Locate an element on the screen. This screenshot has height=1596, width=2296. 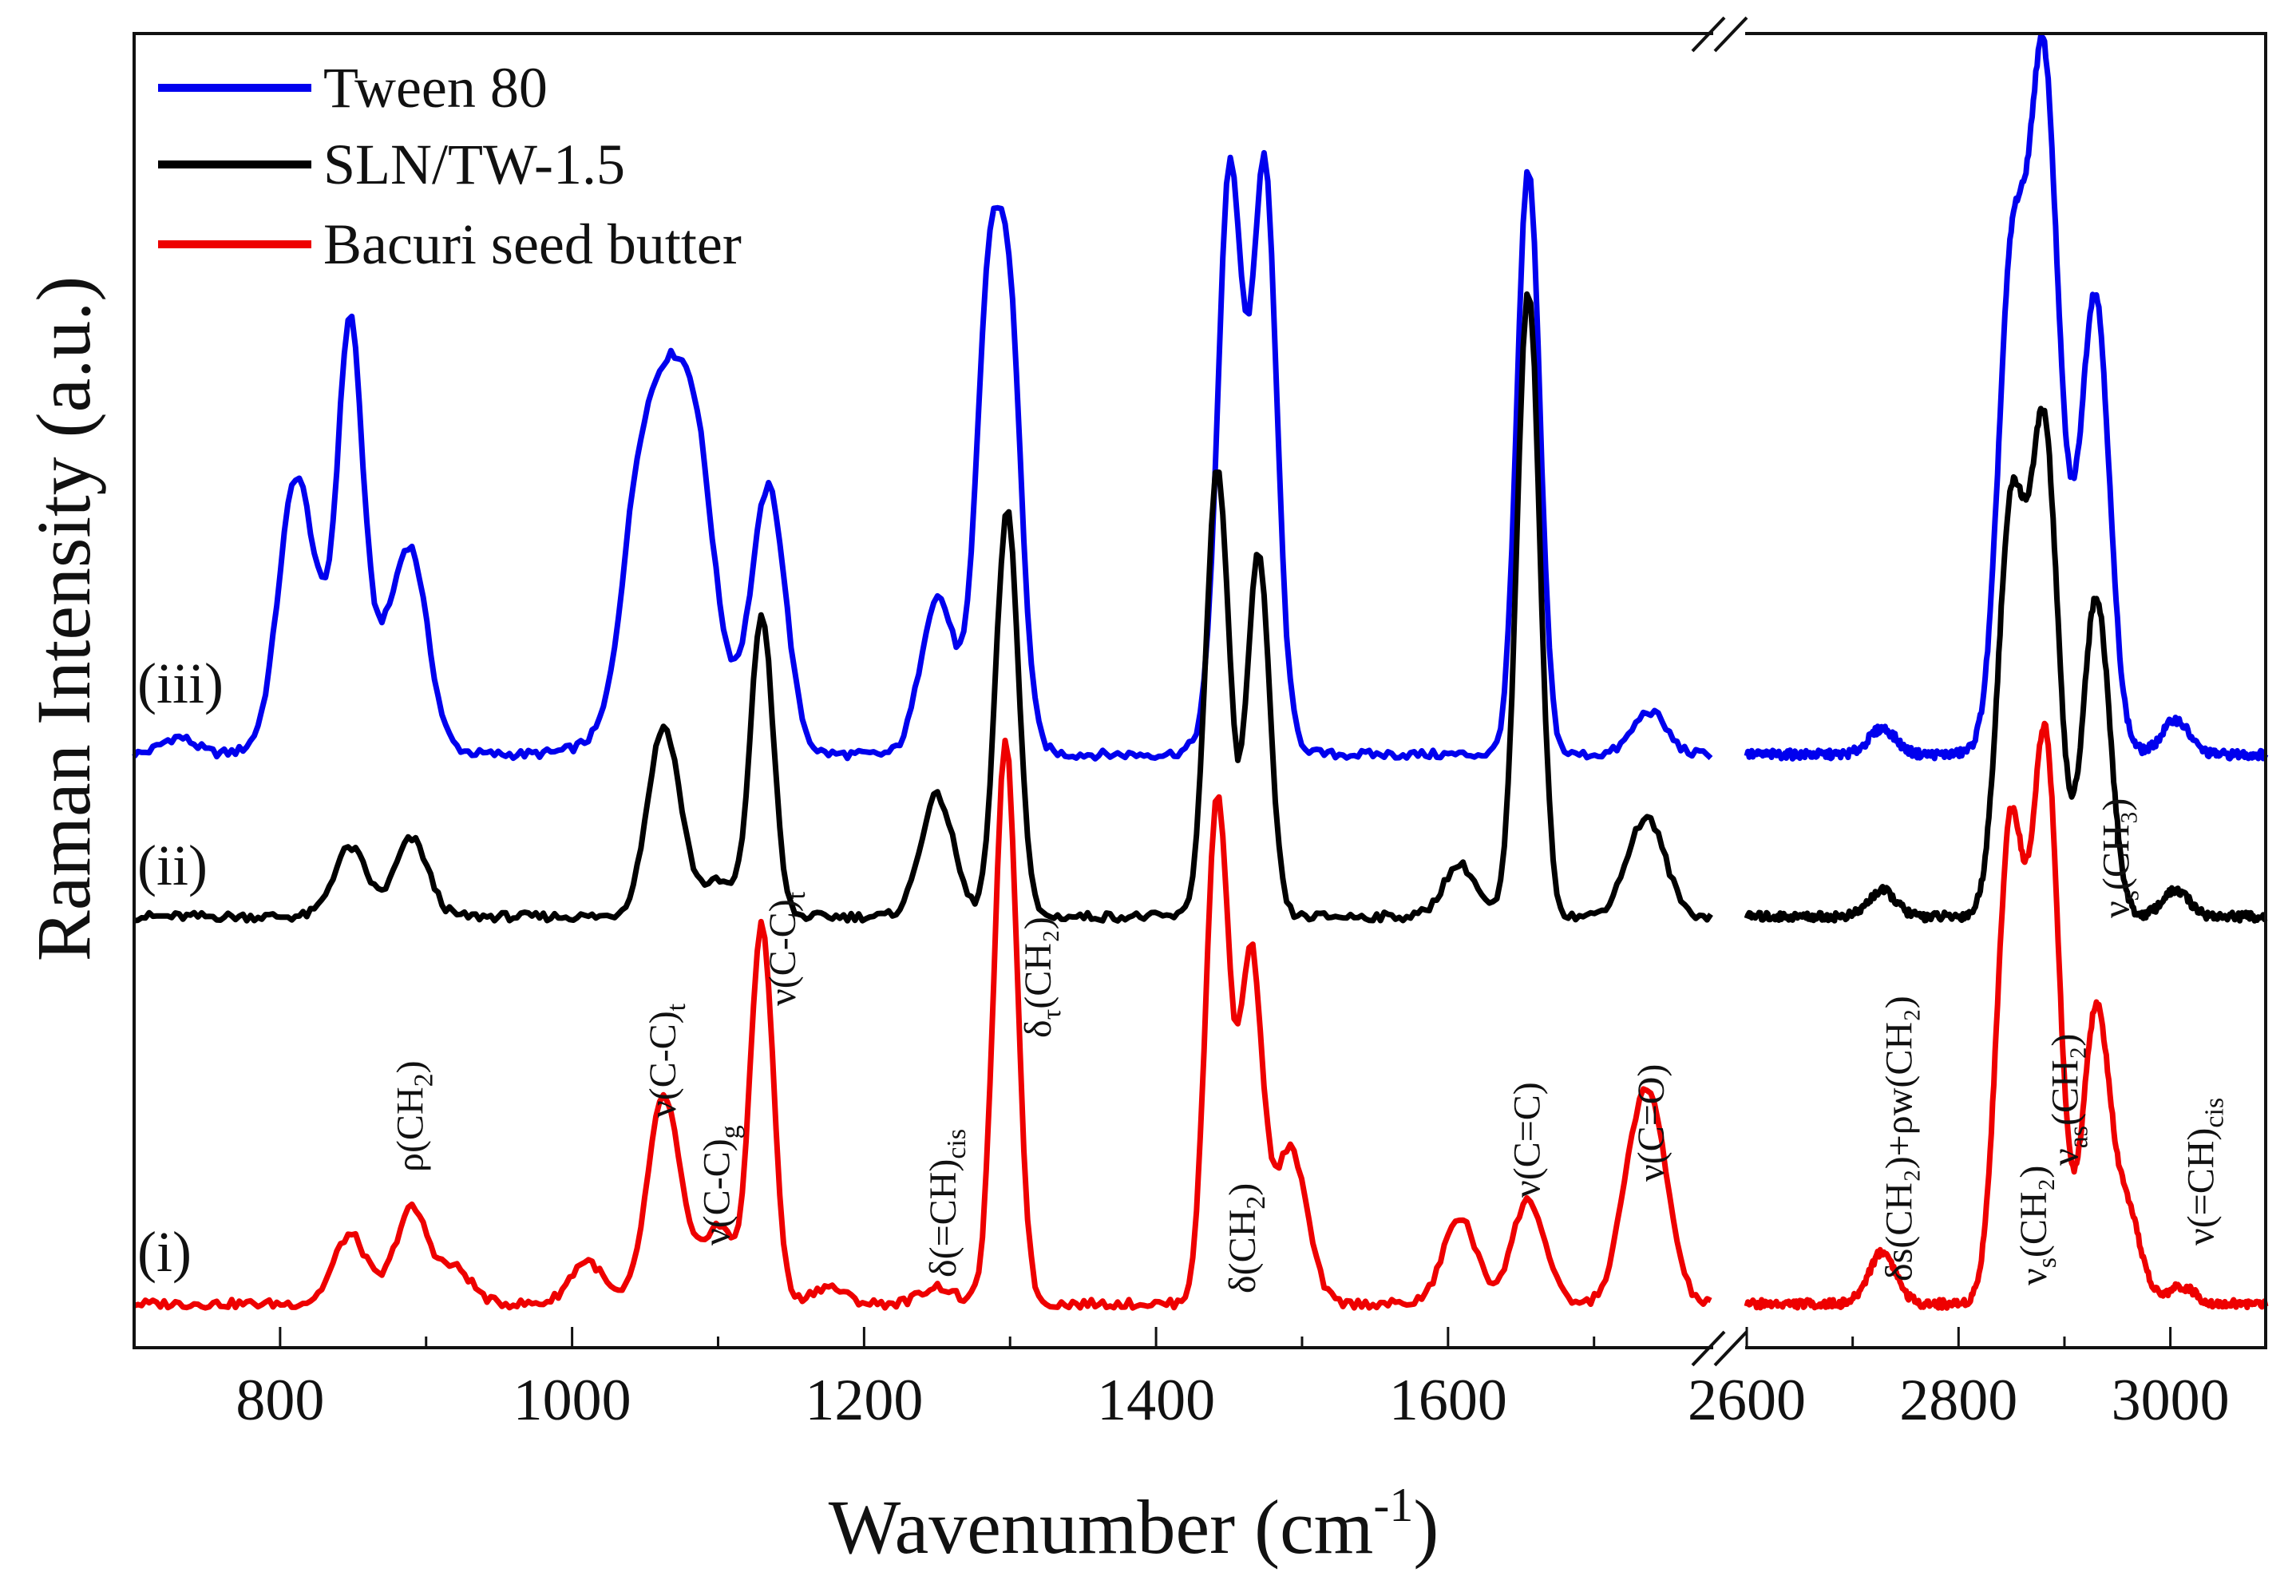
band-annotation-8: ν(C=O) is located at coordinates (1651, 1123).